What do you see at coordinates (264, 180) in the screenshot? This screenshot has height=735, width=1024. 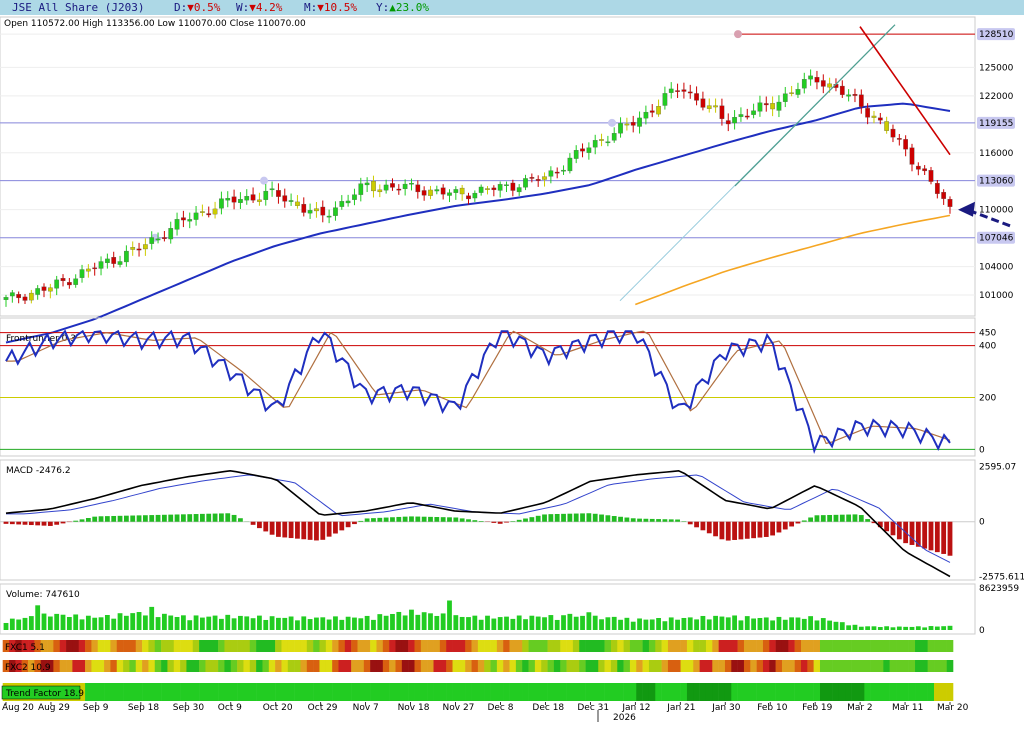 I see `level-marker` at bounding box center [264, 180].